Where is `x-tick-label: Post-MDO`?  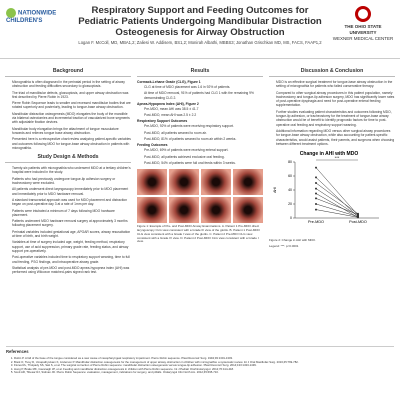
x-tick-label: Post-MDO is located at coordinates (358, 222).